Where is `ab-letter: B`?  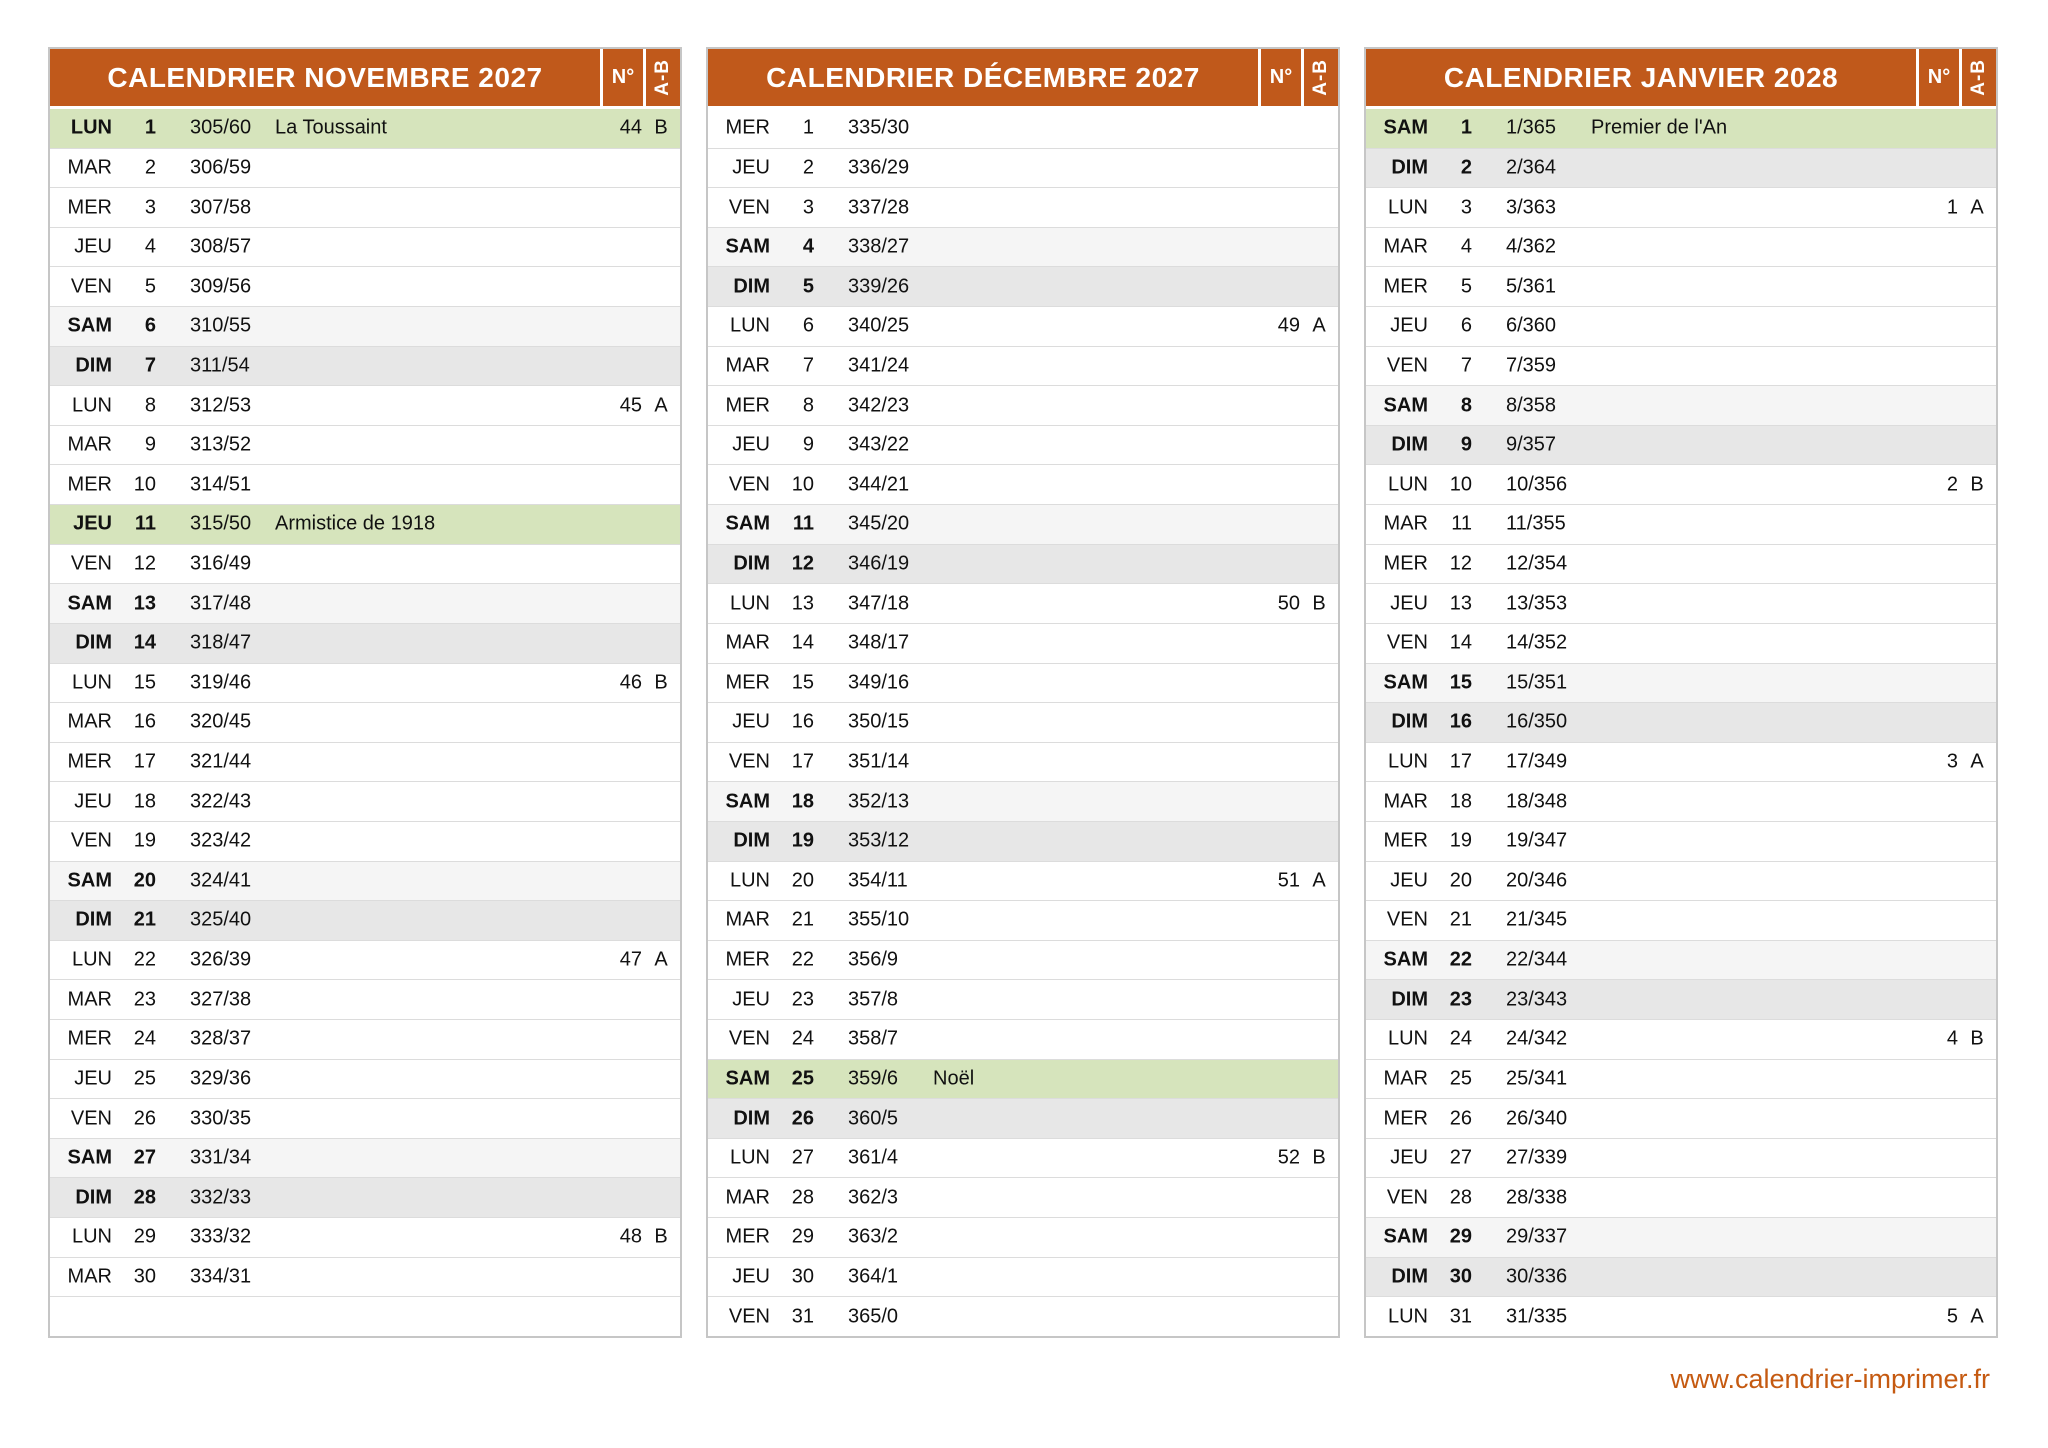 ab-letter: B is located at coordinates (1977, 484).